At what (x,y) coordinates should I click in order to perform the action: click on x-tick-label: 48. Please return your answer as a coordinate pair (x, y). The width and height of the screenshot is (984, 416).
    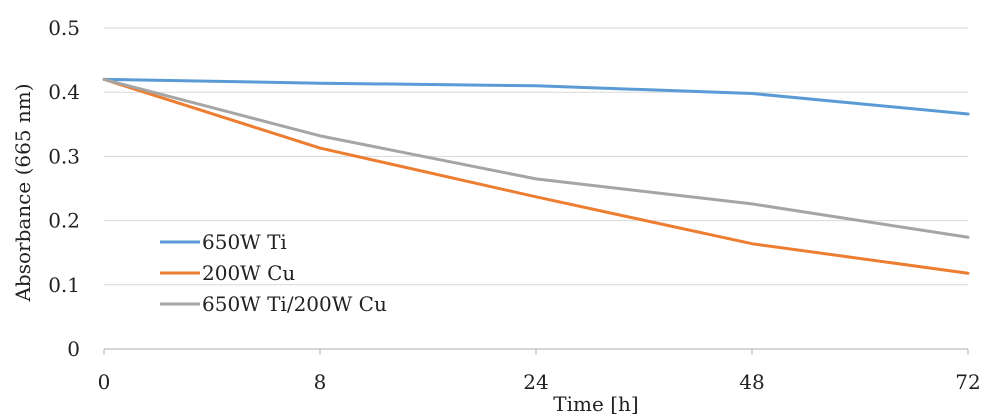
    Looking at the image, I should click on (751, 382).